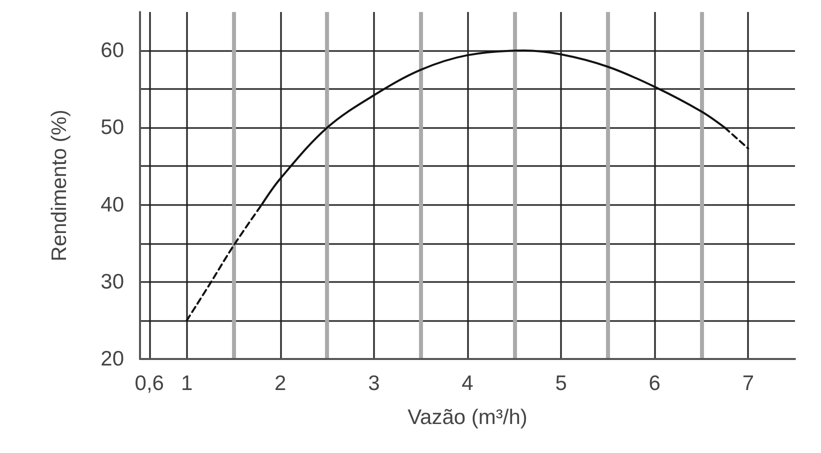  I want to click on x-tick-label: 4, so click(468, 383).